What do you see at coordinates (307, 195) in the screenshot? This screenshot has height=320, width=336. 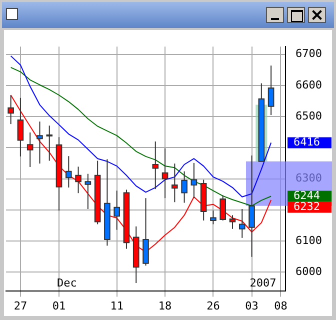 I see `text: 6244` at bounding box center [307, 195].